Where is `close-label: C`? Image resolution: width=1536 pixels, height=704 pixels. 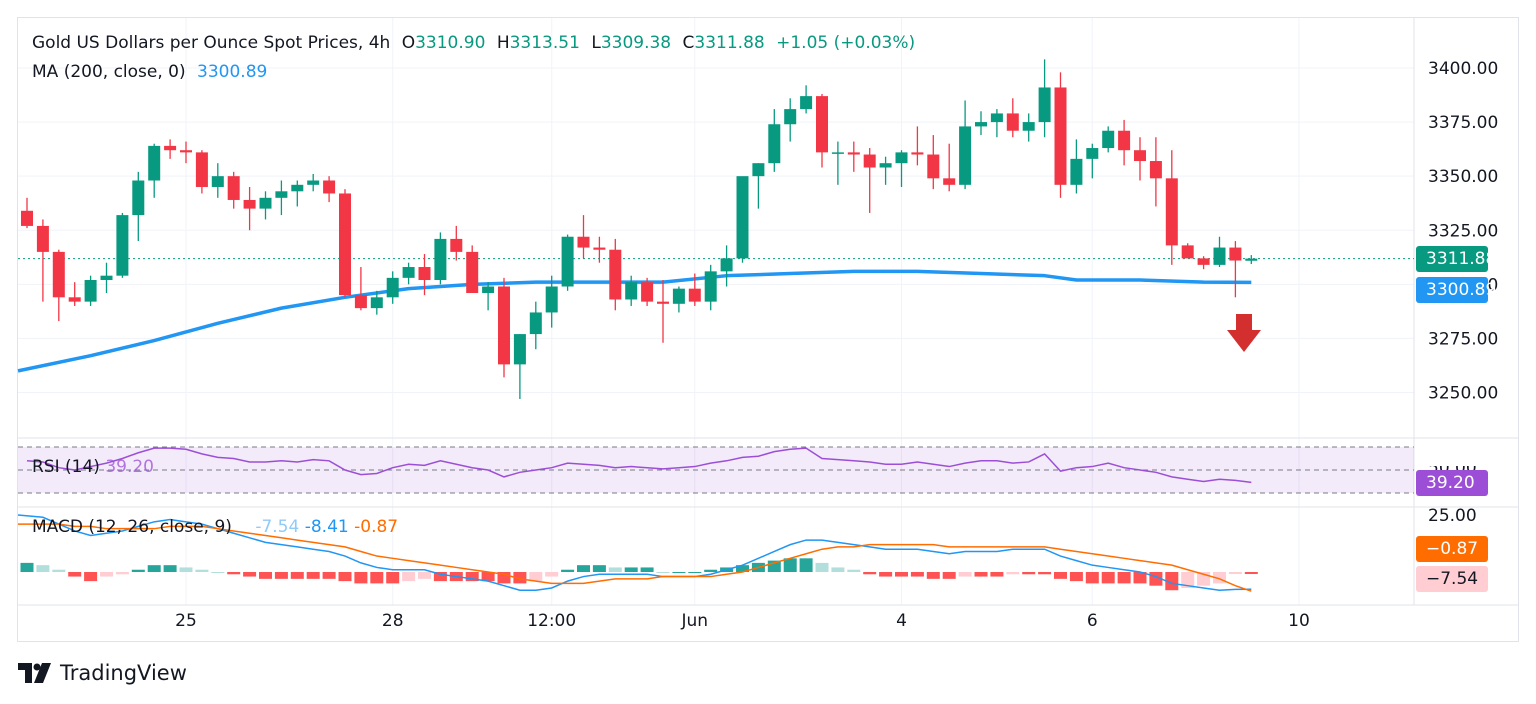
close-label: C is located at coordinates (688, 43).